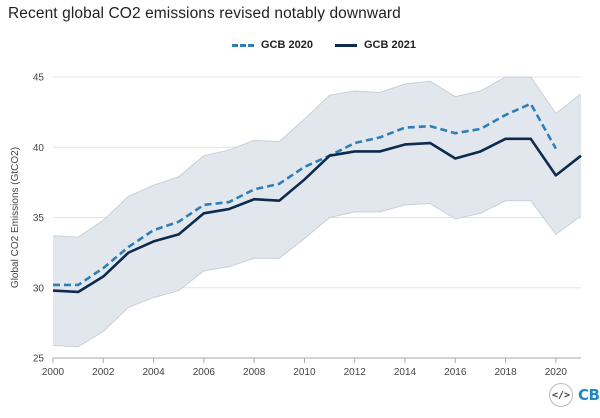 The height and width of the screenshot is (418, 600). Describe the element at coordinates (39, 359) in the screenshot. I see `y-tick-label-25: 25` at that location.